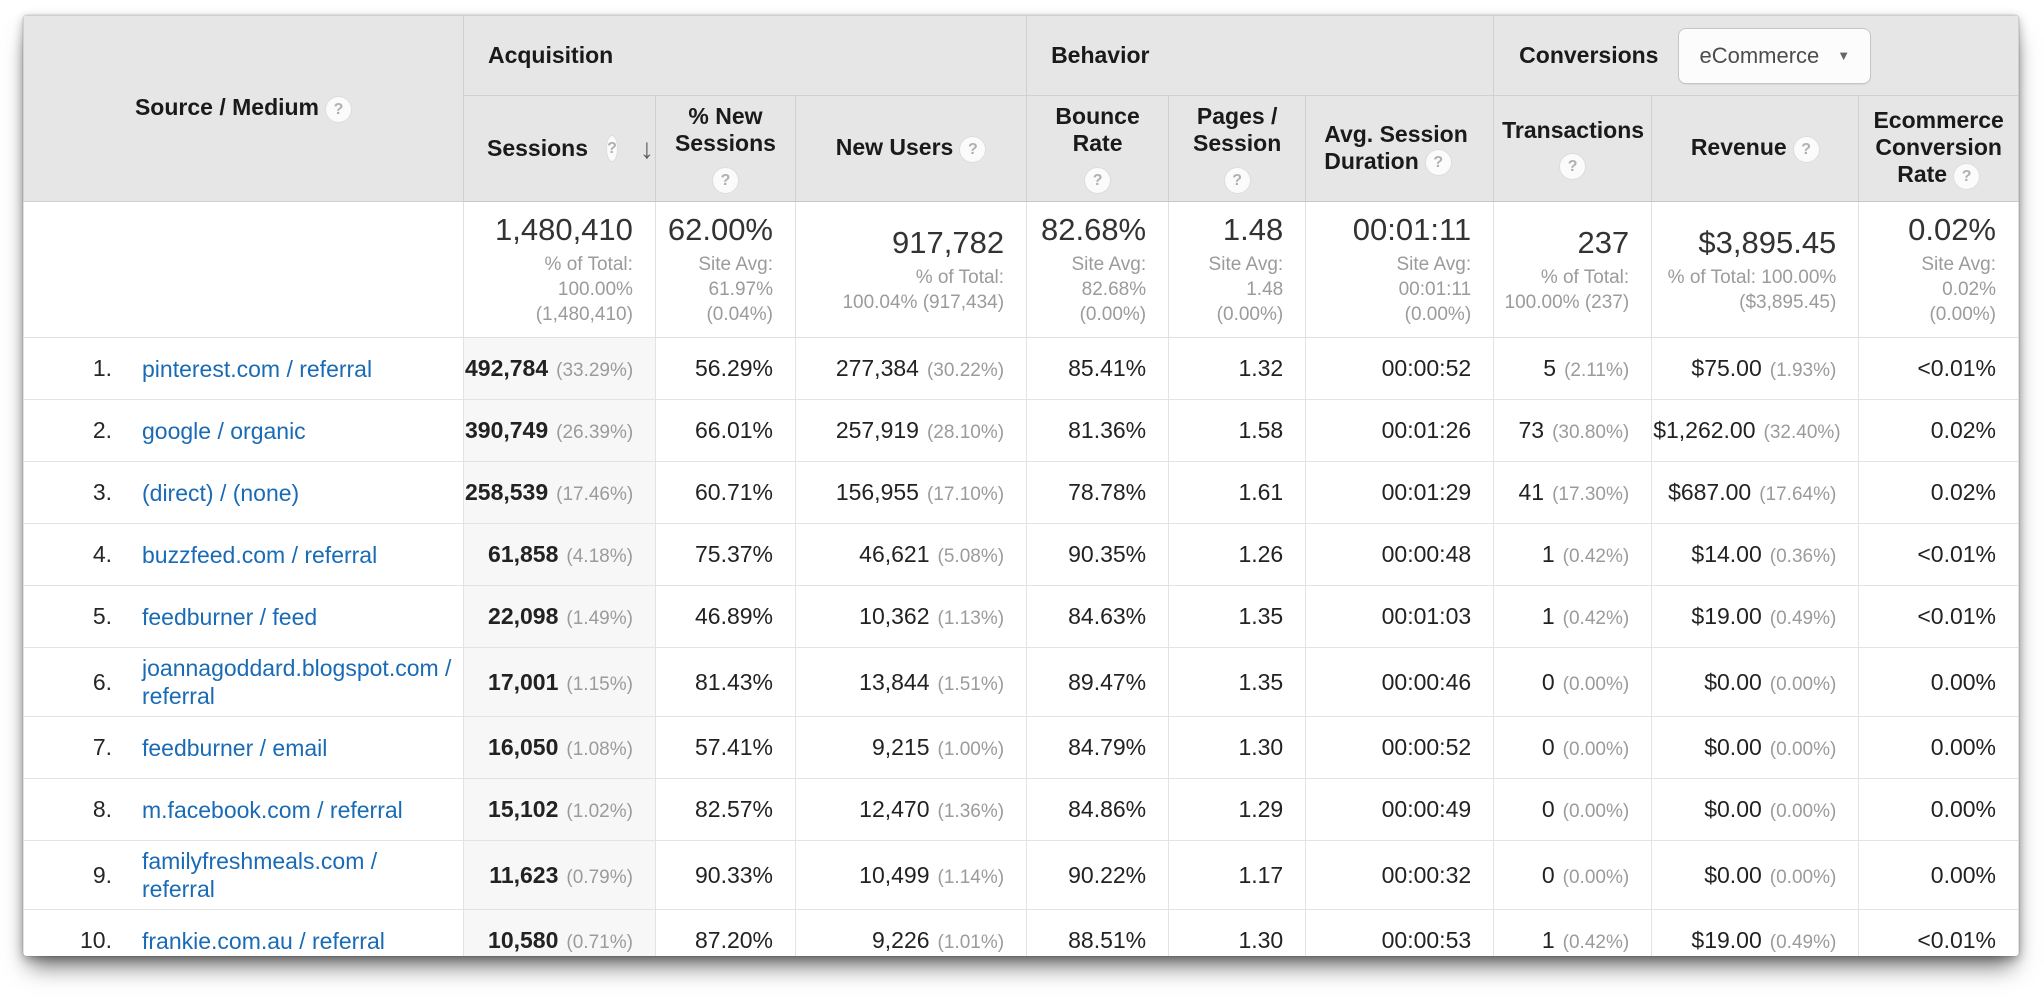 This screenshot has height=998, width=2044. What do you see at coordinates (1400, 554) in the screenshot?
I see `avg-session-duration-cell: 00:00:48` at bounding box center [1400, 554].